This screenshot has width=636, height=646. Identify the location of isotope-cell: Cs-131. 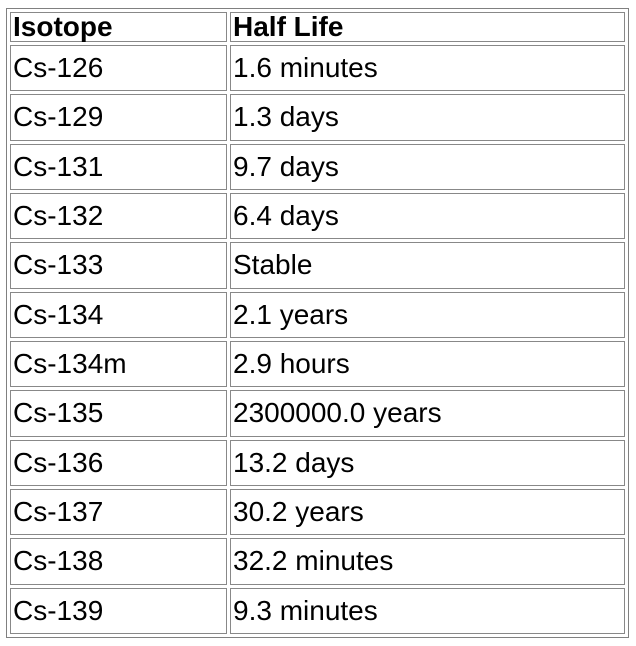
(118, 166).